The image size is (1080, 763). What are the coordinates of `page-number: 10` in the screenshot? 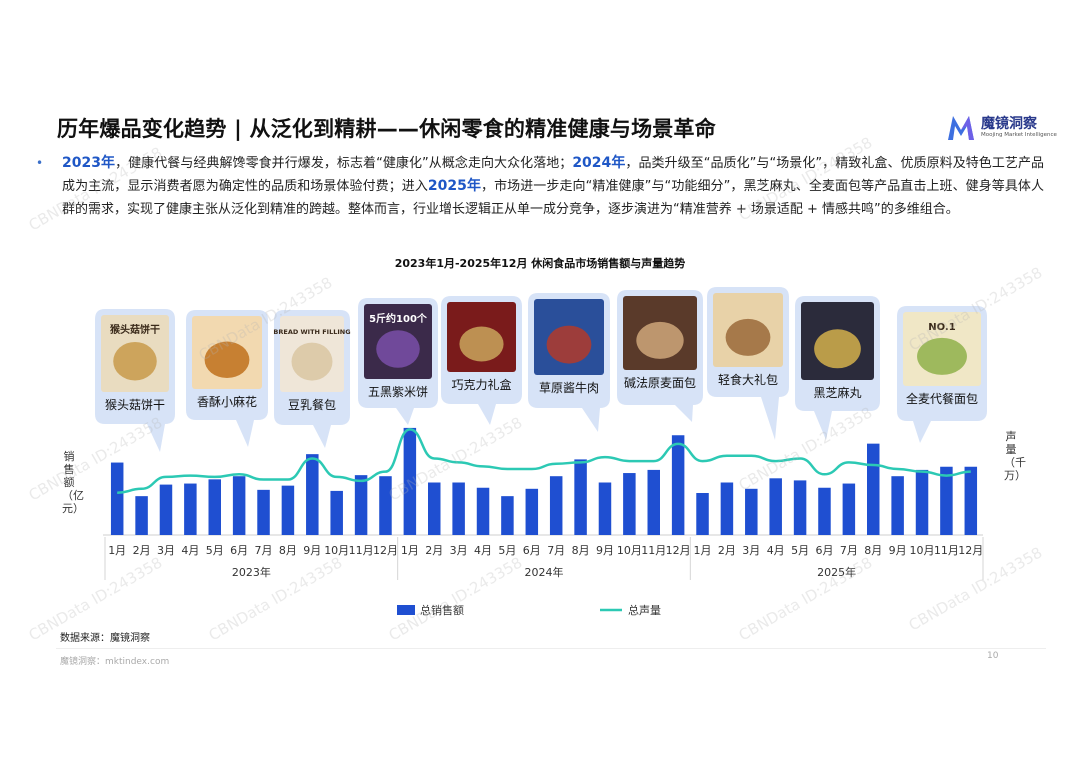 It's located at (993, 656).